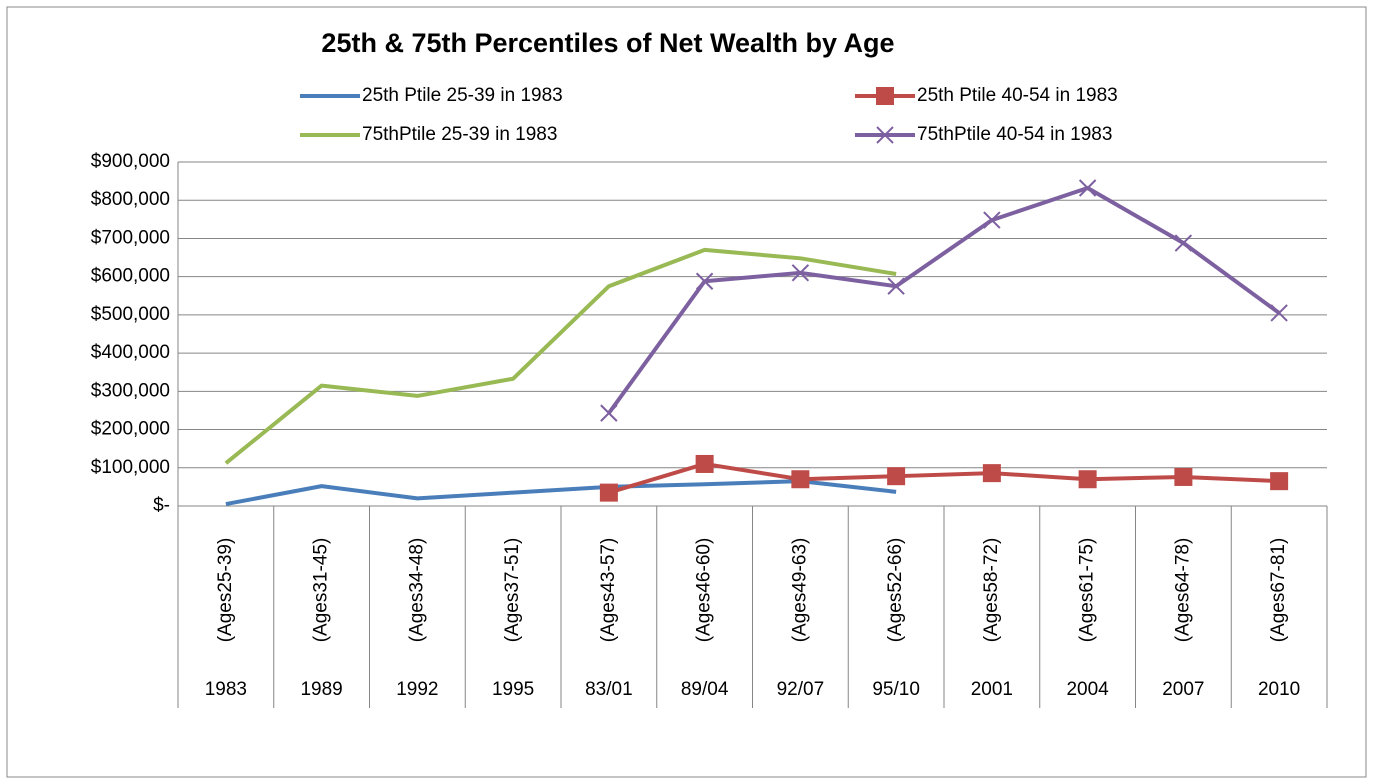  Describe the element at coordinates (321, 689) in the screenshot. I see `x-group-label: 1989` at that location.